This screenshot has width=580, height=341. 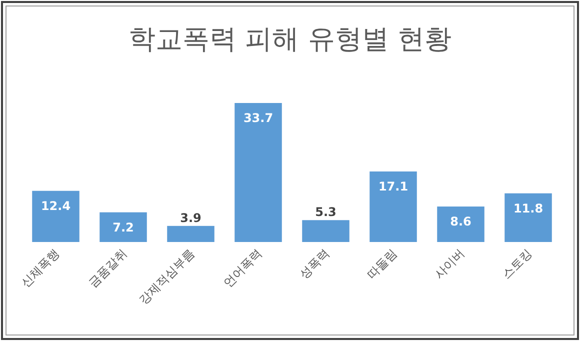 I want to click on data-label: 12.4, so click(x=55, y=205).